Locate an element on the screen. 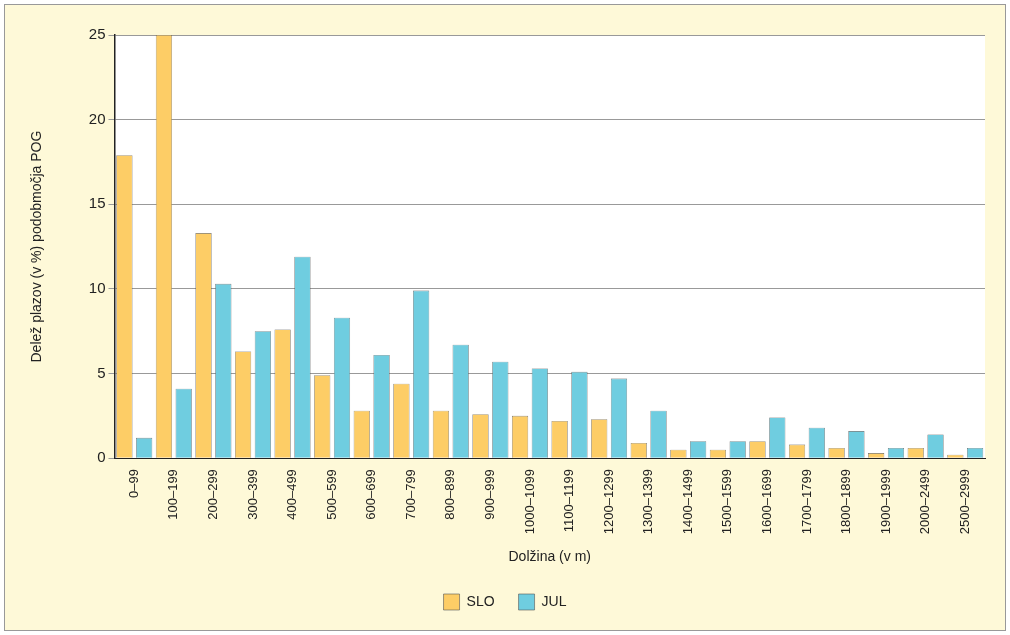 This screenshot has width=1010, height=635. x-tick-label: 800–899 is located at coordinates (450, 494).